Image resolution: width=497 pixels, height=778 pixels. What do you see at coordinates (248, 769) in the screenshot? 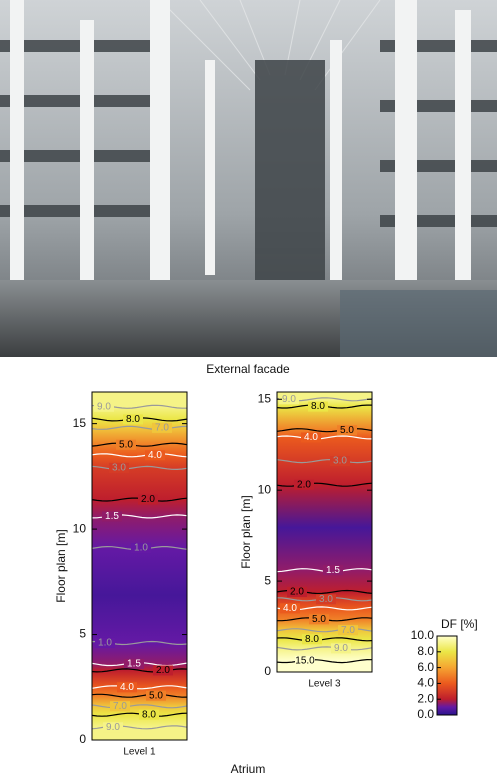
I see `figure-caption: Atrium` at bounding box center [248, 769].